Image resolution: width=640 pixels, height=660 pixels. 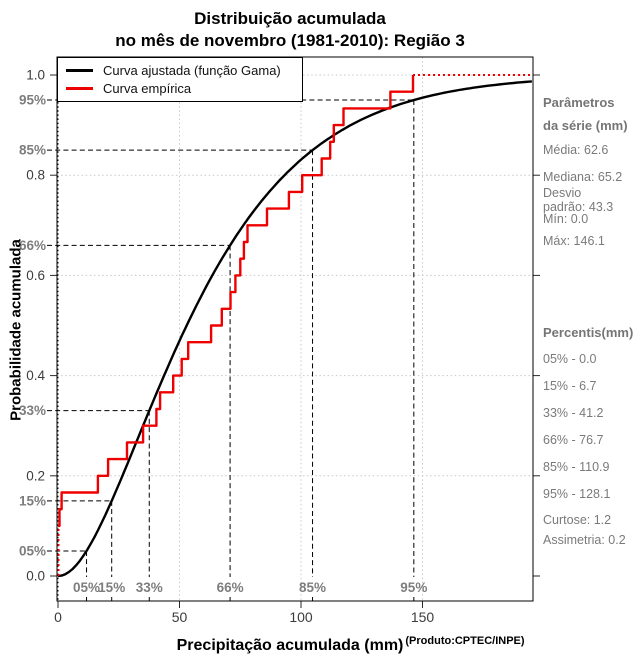 I want to click on stat-assimetria: Assimetria: 0.2, so click(x=584, y=540).